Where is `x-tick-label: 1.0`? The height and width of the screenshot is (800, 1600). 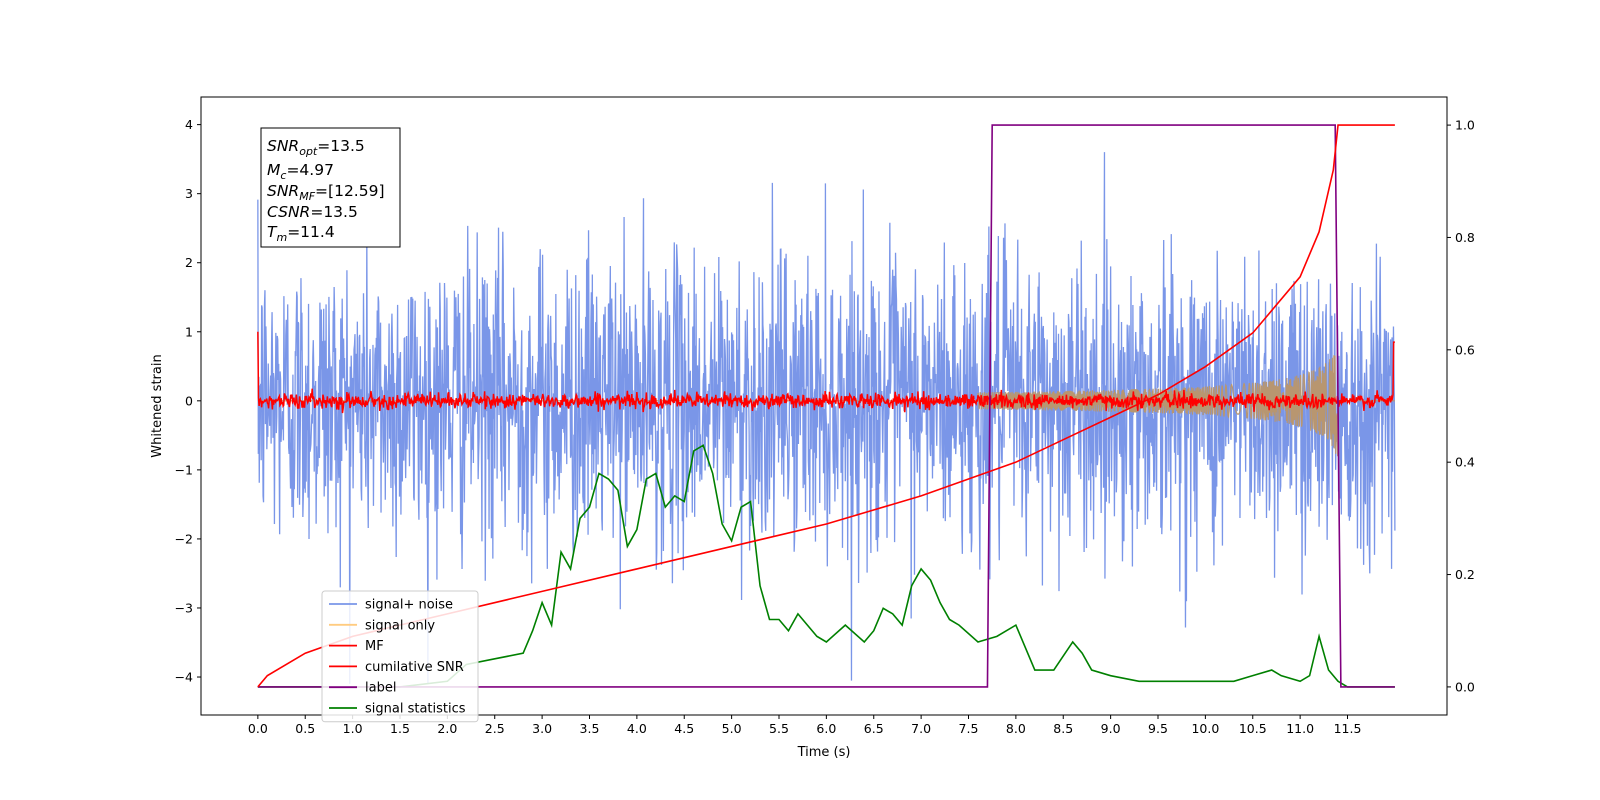 x-tick-label: 1.0 is located at coordinates (353, 728).